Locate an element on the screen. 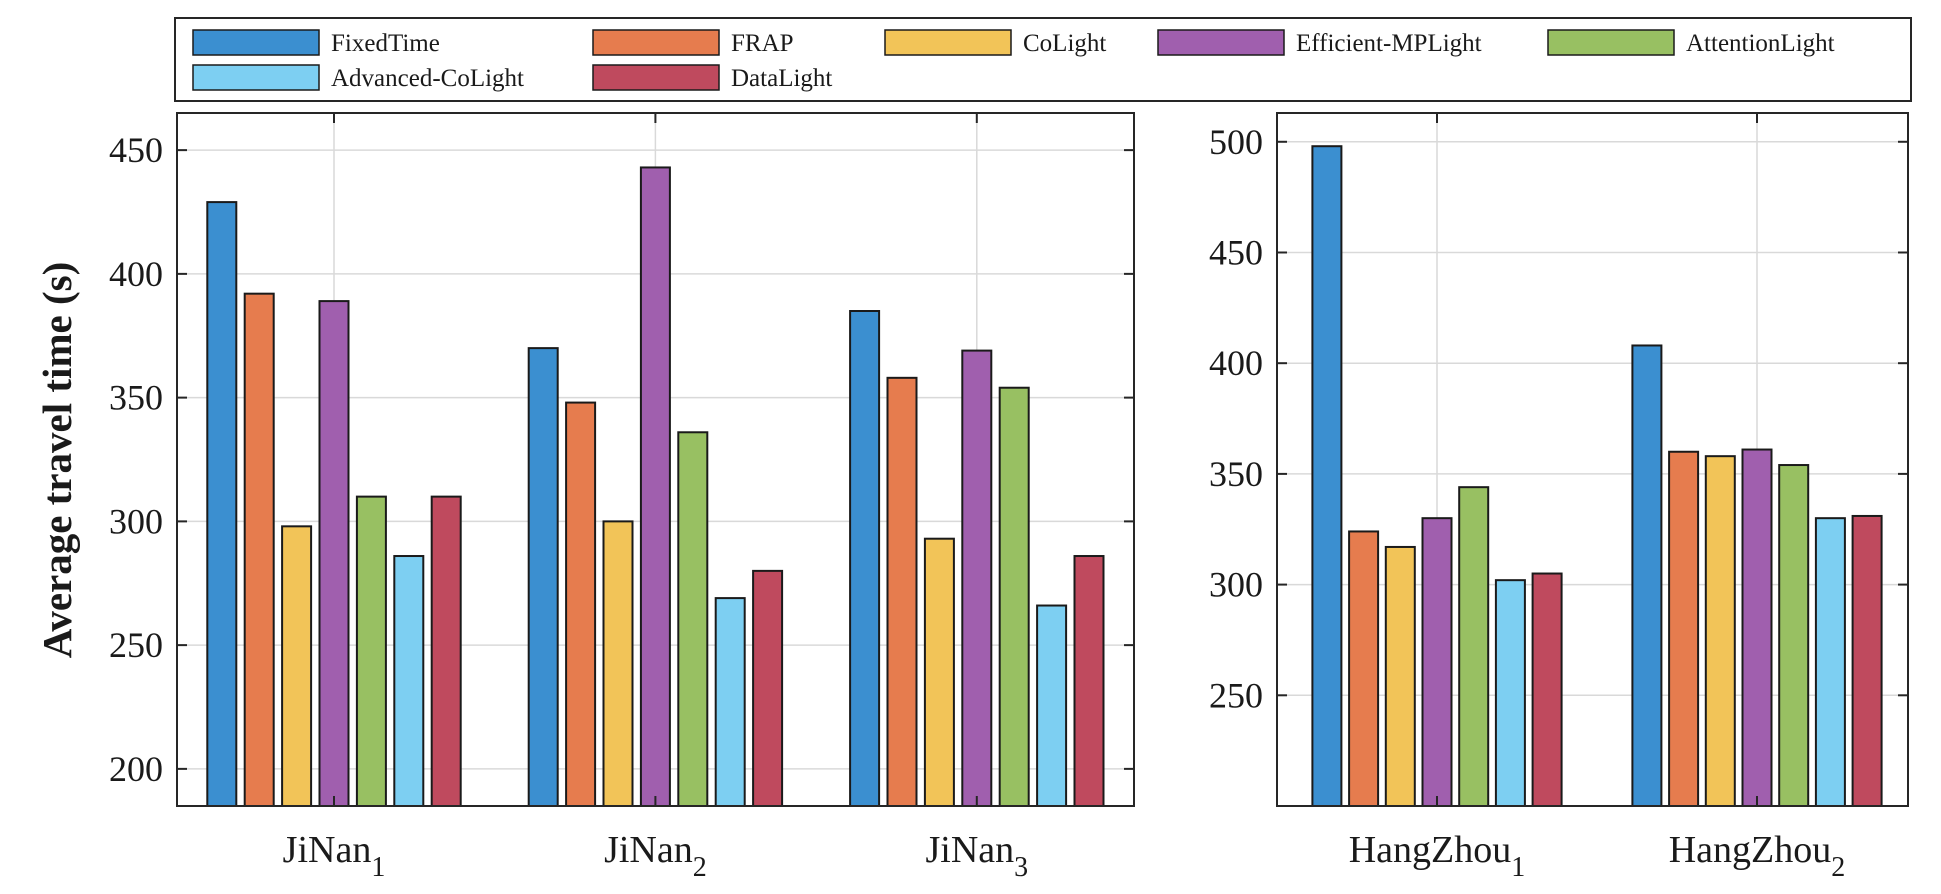 The image size is (1941, 894). legend-item-efficient-mplight: Efficient-MPLight is located at coordinates (1319, 43).